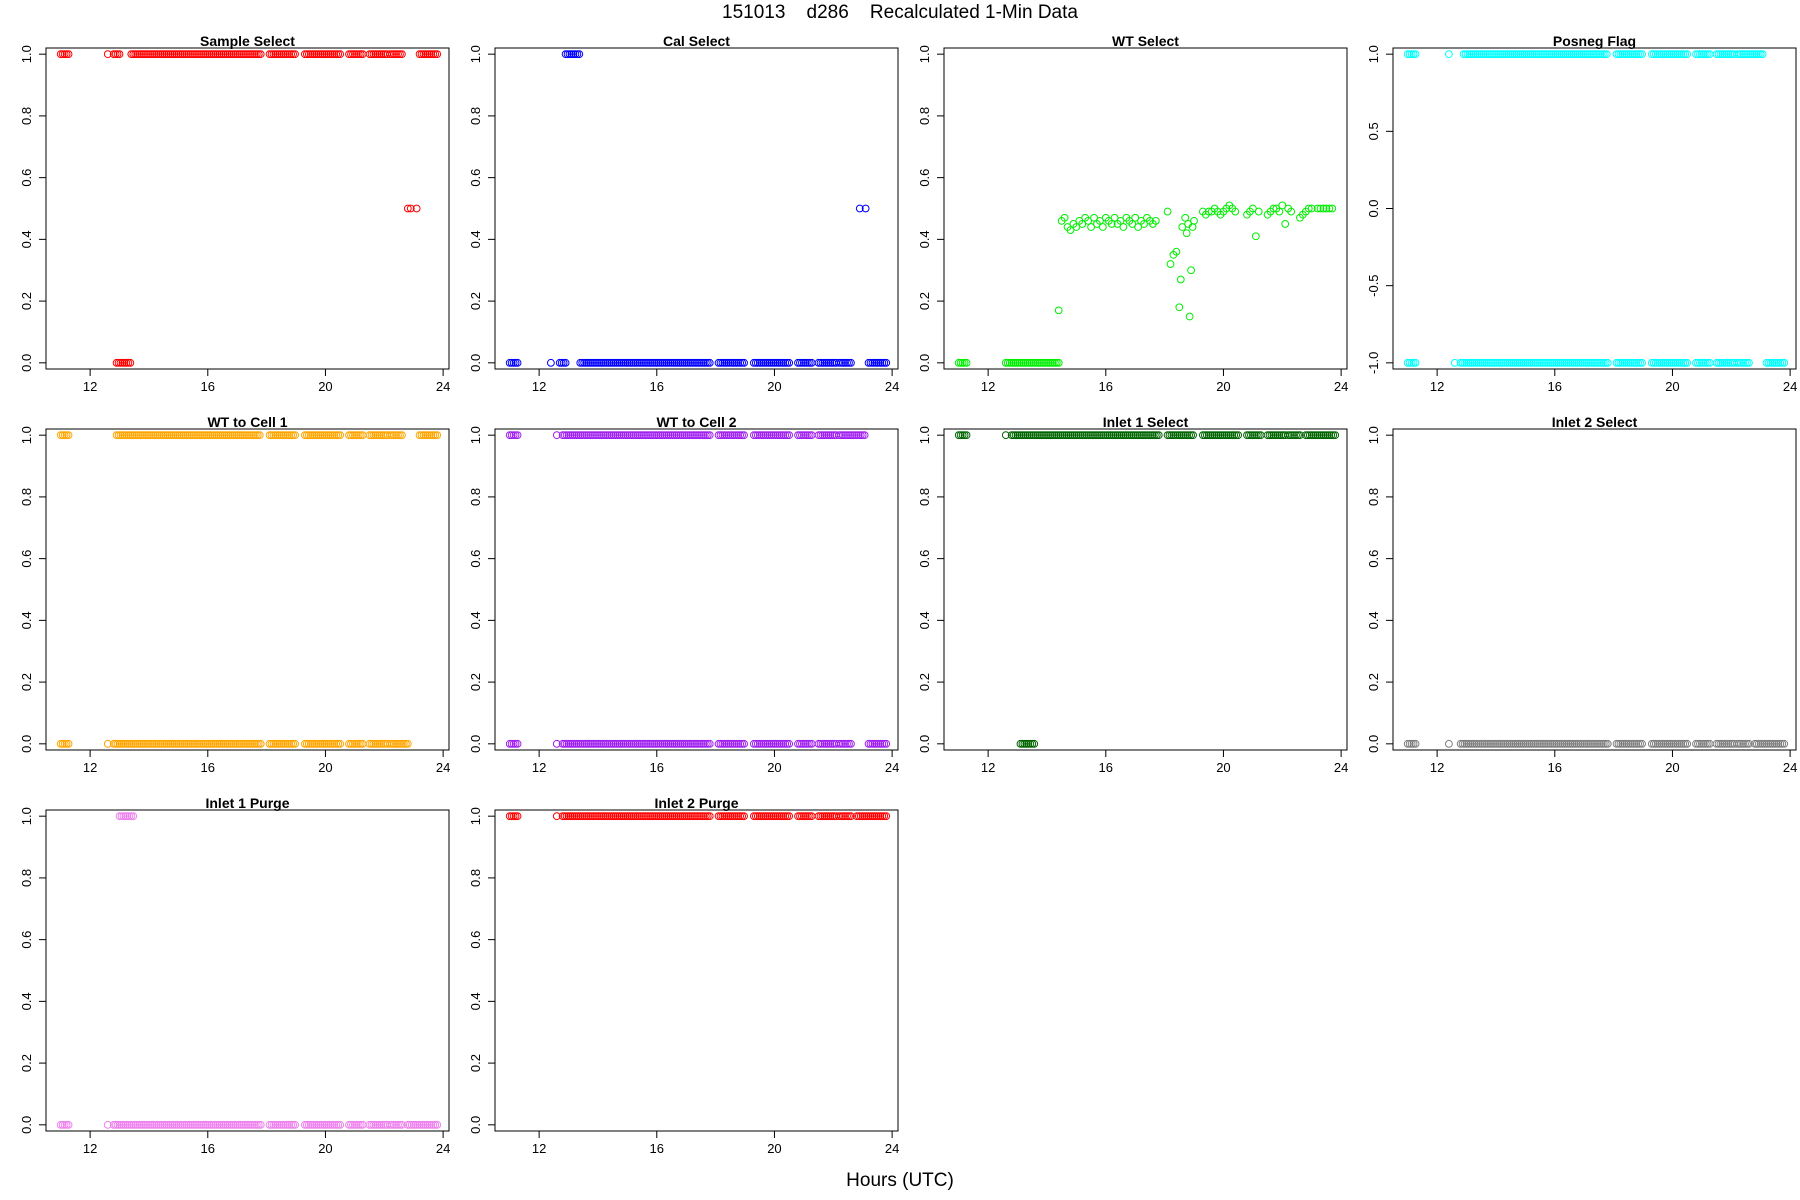 The height and width of the screenshot is (1200, 1800). Describe the element at coordinates (696, 970) in the screenshot. I see `plot-frame` at that location.